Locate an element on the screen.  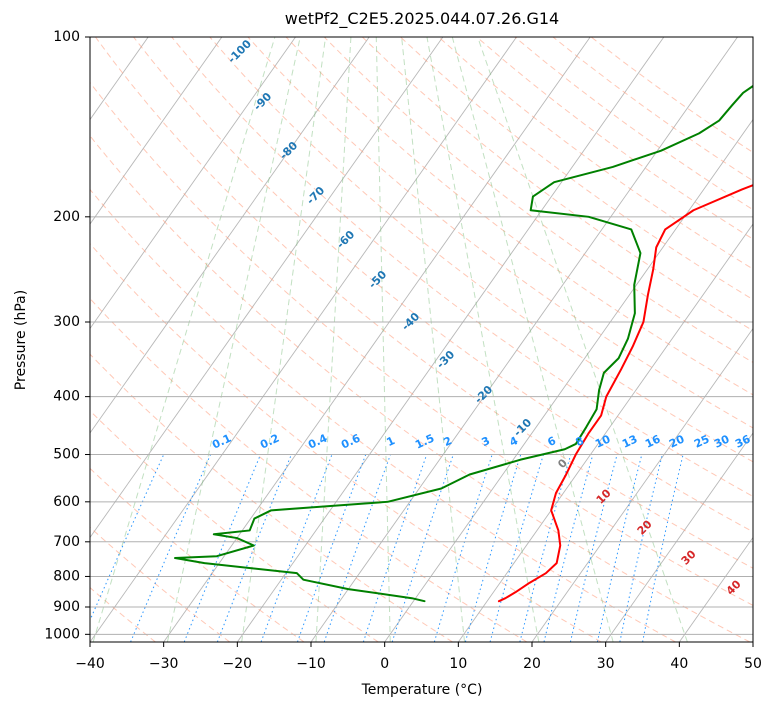
mixing-ratio-label: 20 is located at coordinates (677, 441).